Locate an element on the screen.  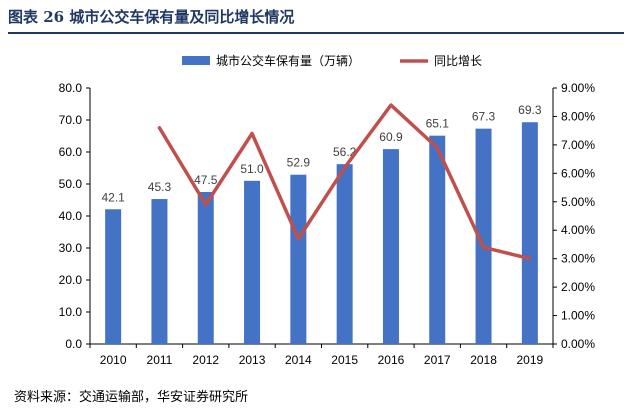
left-tick-label: 20.0 is located at coordinates (71, 280).